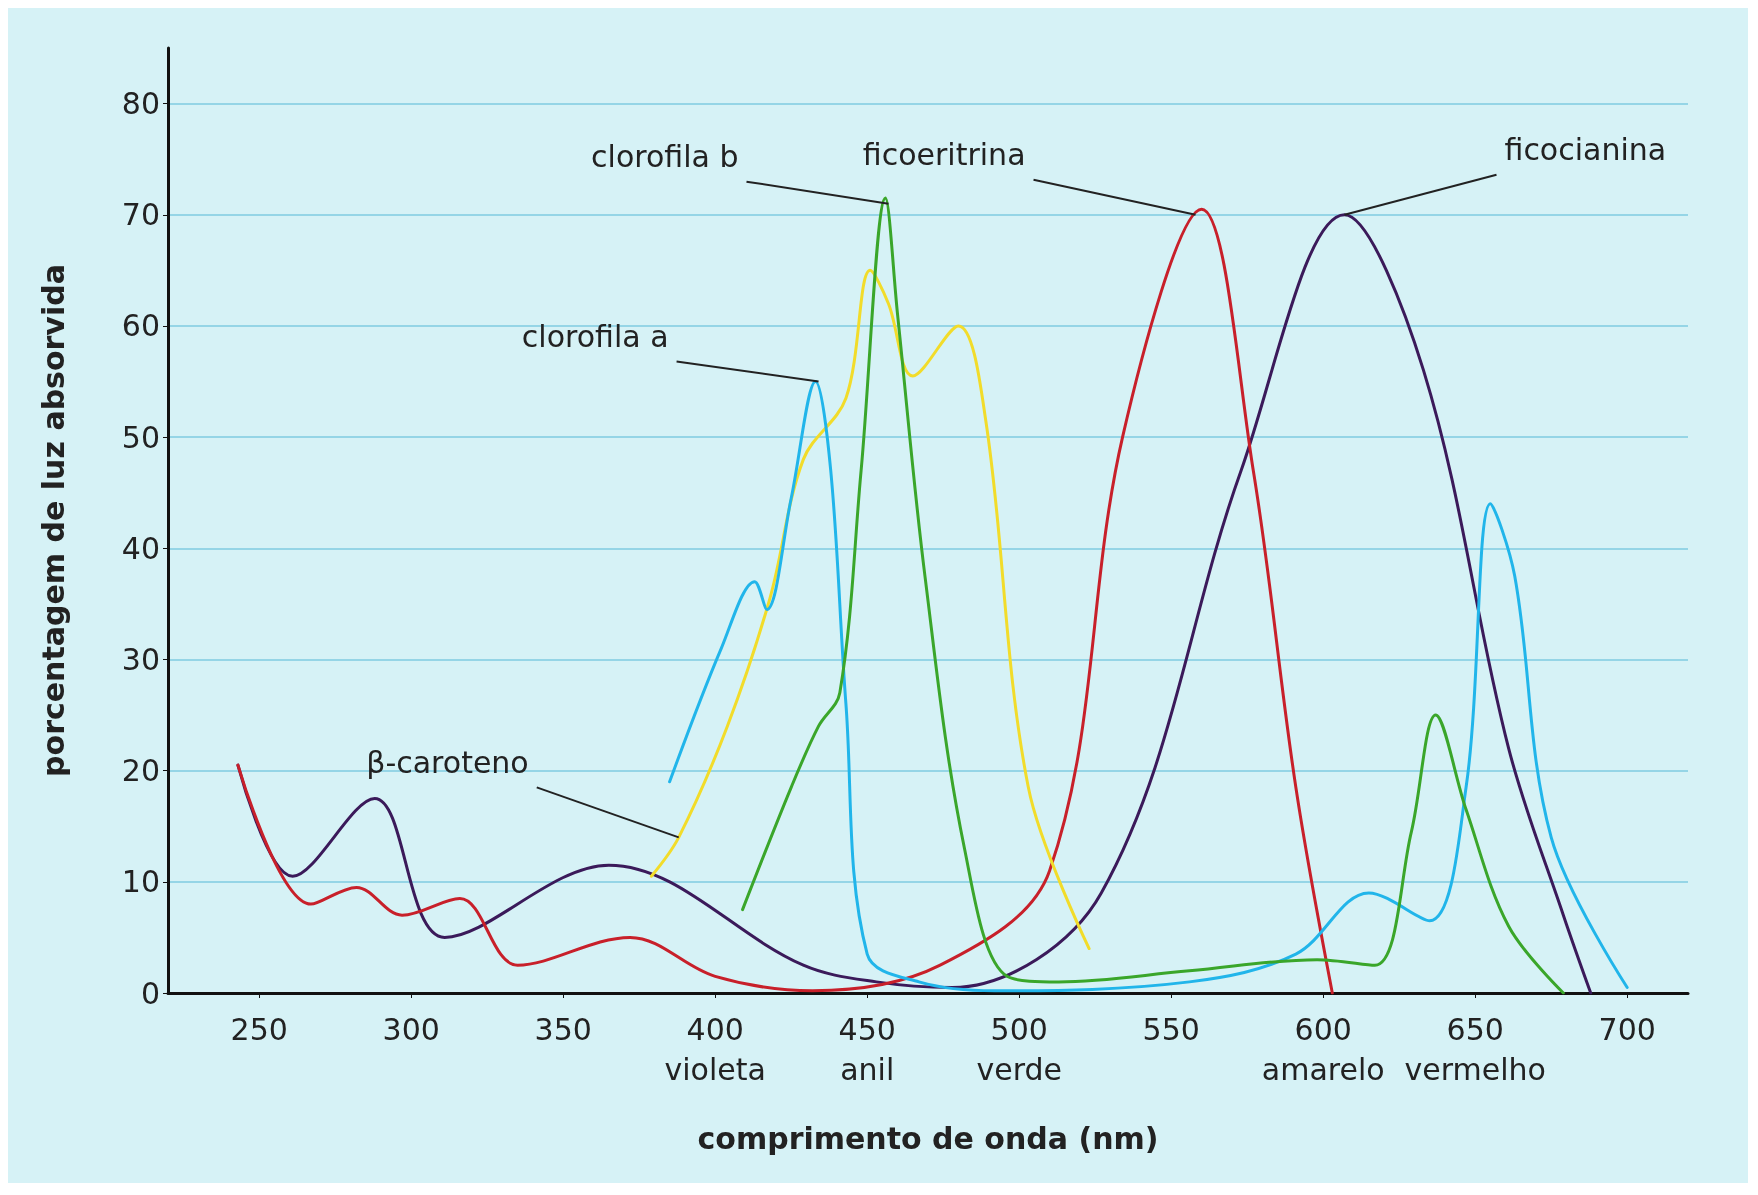 This screenshot has height=1195, width=1758. What do you see at coordinates (140, 659) in the screenshot?
I see `y-tick-label: 30` at bounding box center [140, 659].